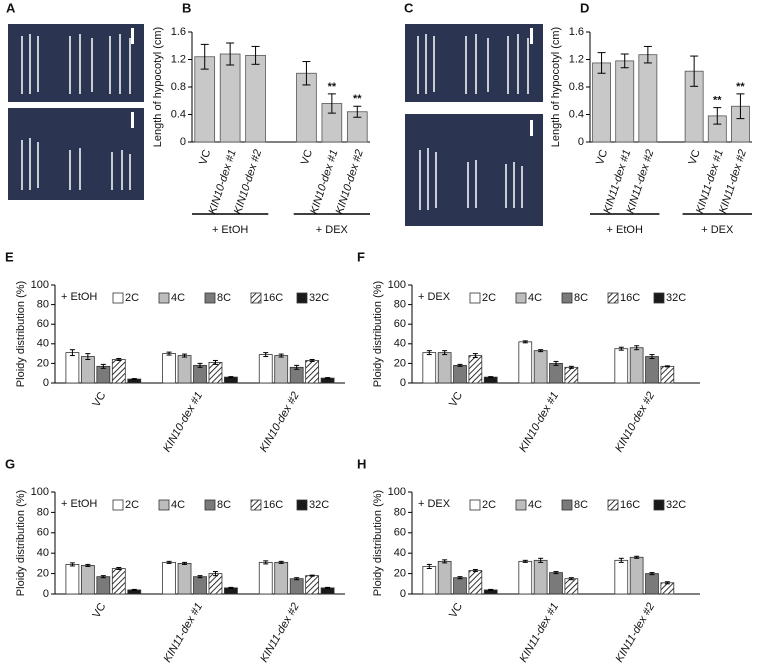 This screenshot has height=672, width=760. What do you see at coordinates (400, 324) in the screenshot?
I see `y-tick-label: 60` at bounding box center [400, 324].